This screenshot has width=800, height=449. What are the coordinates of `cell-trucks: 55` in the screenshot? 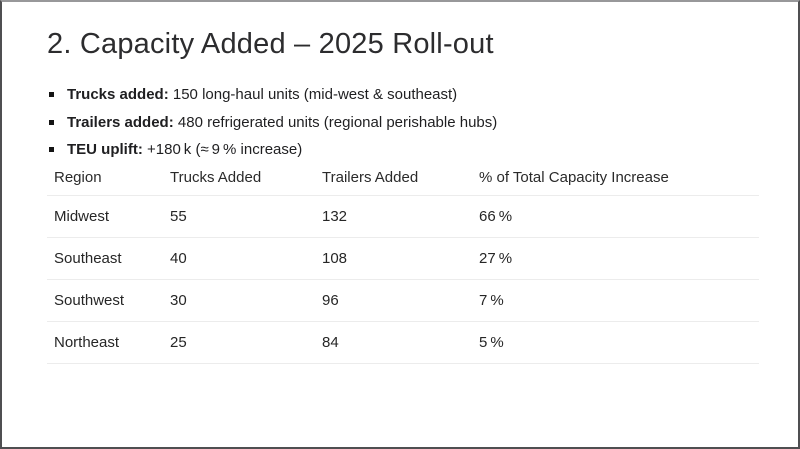 It's located at (239, 216).